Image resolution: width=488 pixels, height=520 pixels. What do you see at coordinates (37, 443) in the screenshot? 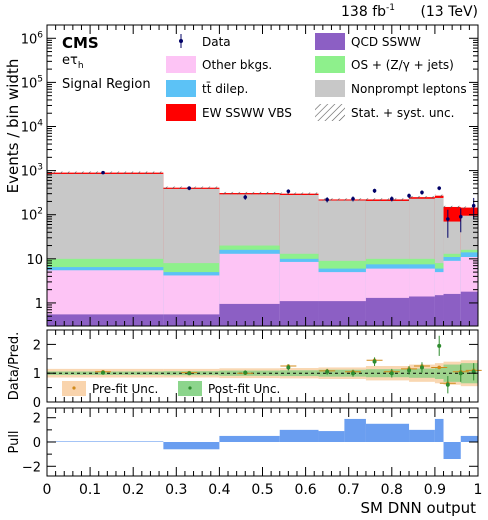
I see `pull-y-tick-label: 0` at bounding box center [37, 443].